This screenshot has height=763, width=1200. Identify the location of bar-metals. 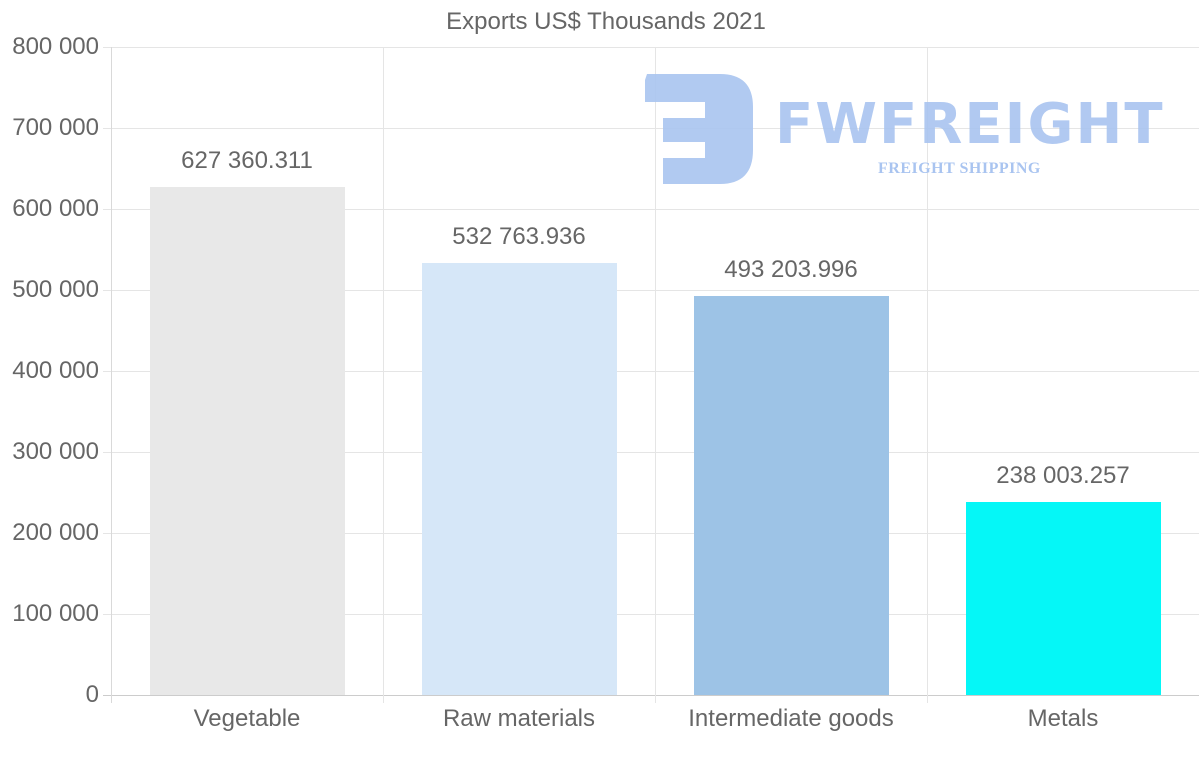
(1063, 598).